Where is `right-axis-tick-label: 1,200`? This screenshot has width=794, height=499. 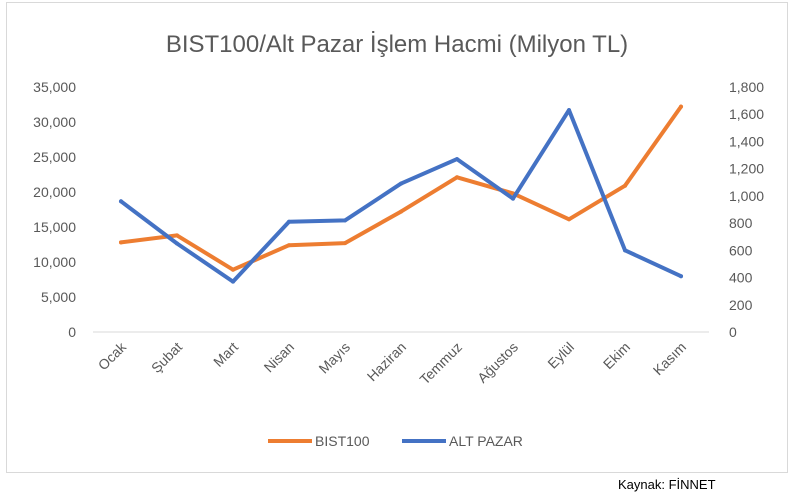
right-axis-tick-label: 1,200 is located at coordinates (746, 169).